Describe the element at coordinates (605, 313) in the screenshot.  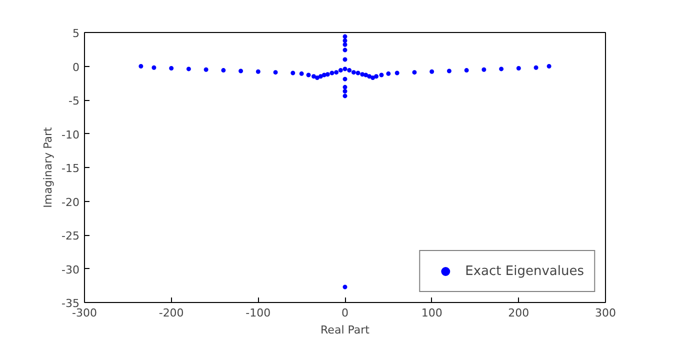
I see `x-tick-label: 300` at that location.